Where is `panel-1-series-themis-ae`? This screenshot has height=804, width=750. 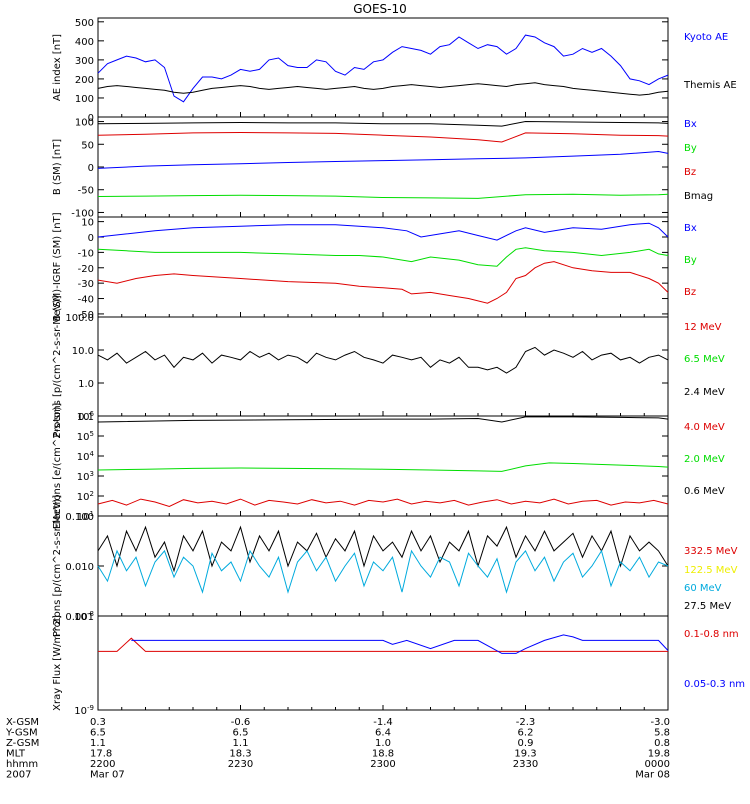 panel-1-series-themis-ae is located at coordinates (383, 89).